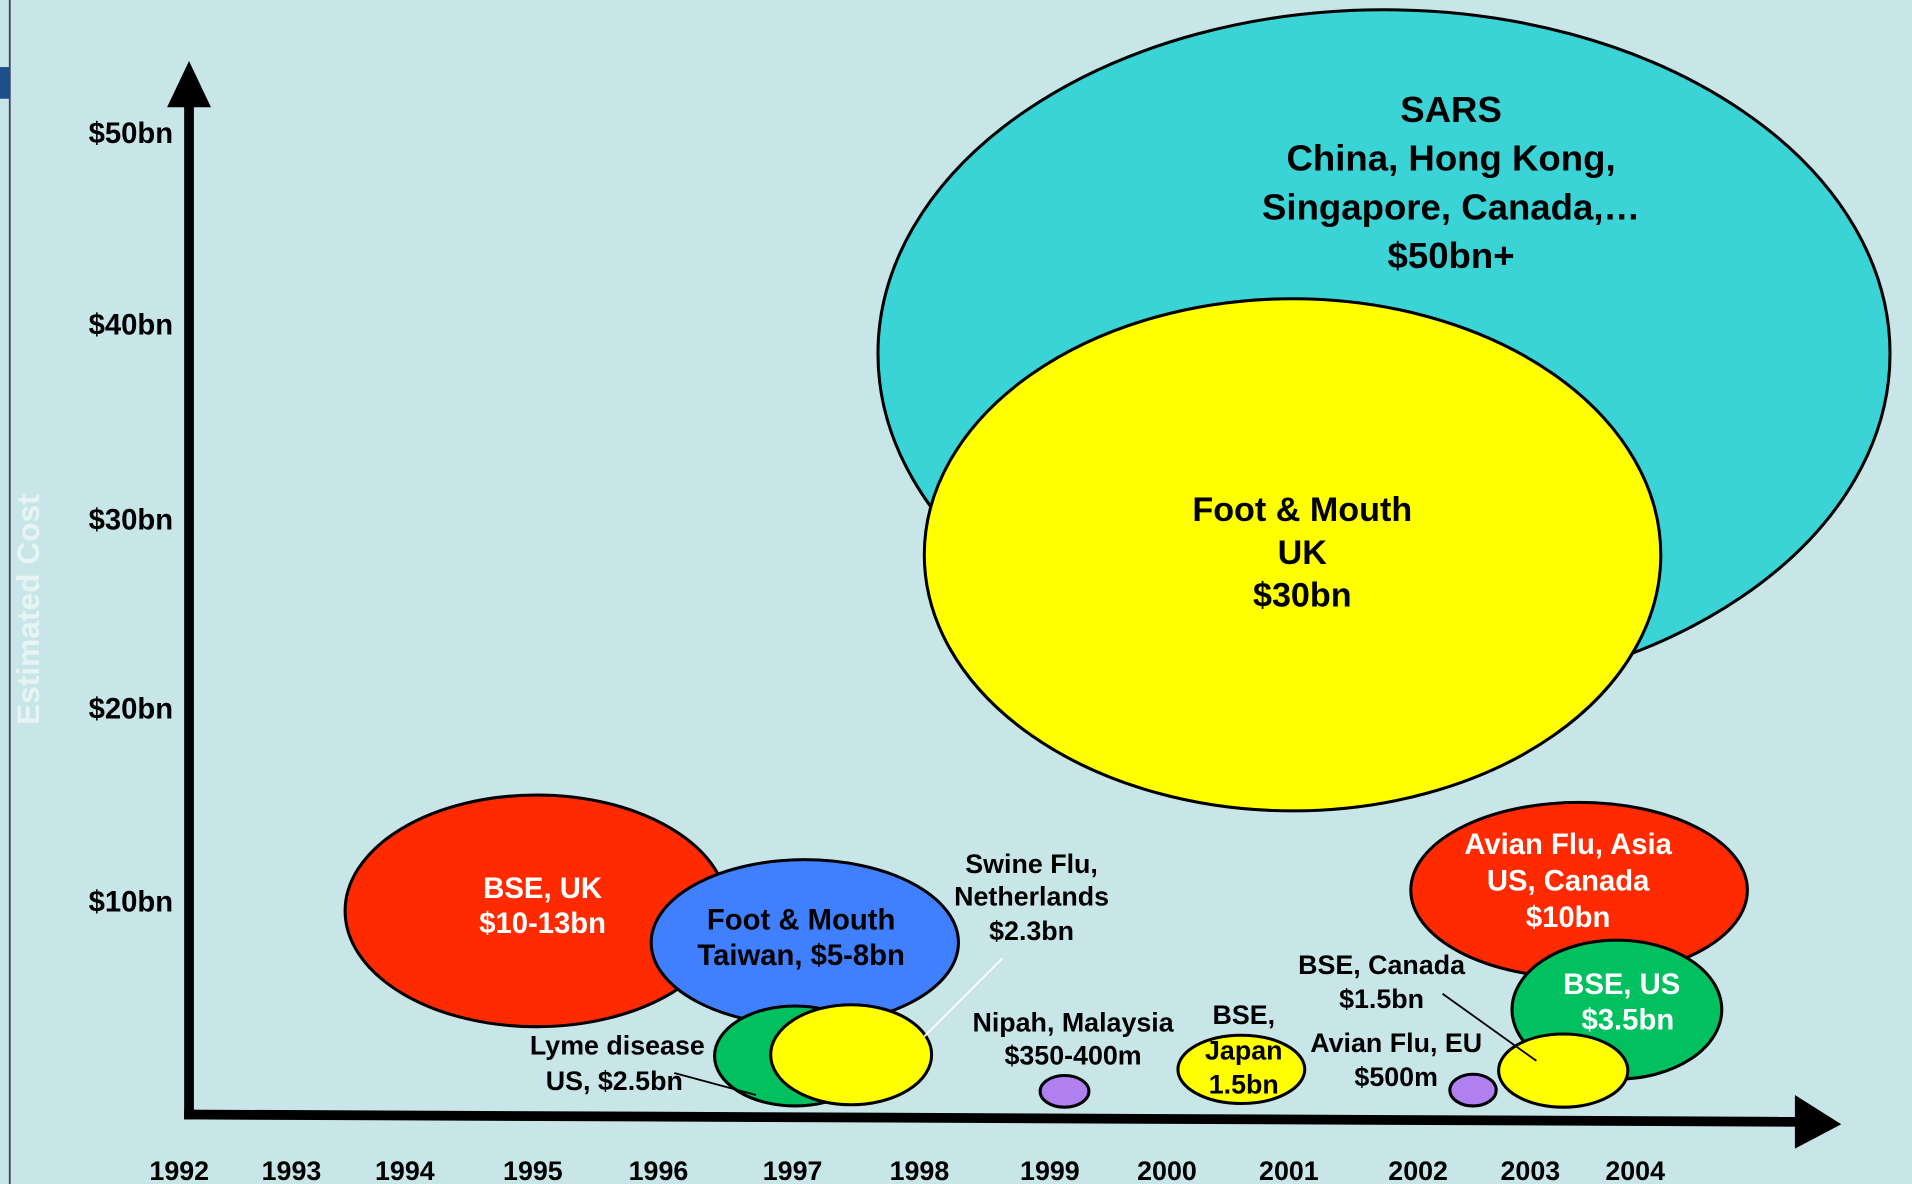 This screenshot has height=1184, width=1912. What do you see at coordinates (189, 84) in the screenshot?
I see `y-axis-arrow` at bounding box center [189, 84].